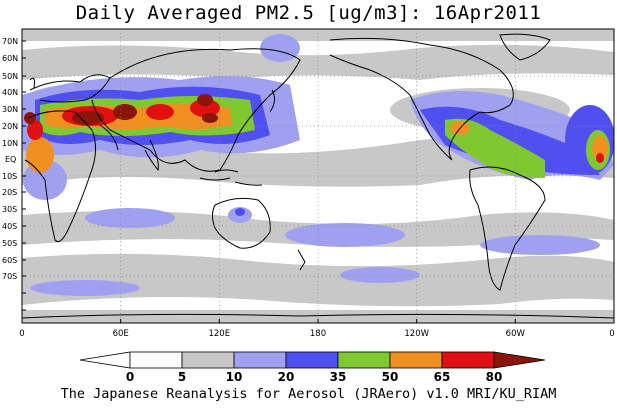  I want to click on lat-label: 60S, so click(9, 260).